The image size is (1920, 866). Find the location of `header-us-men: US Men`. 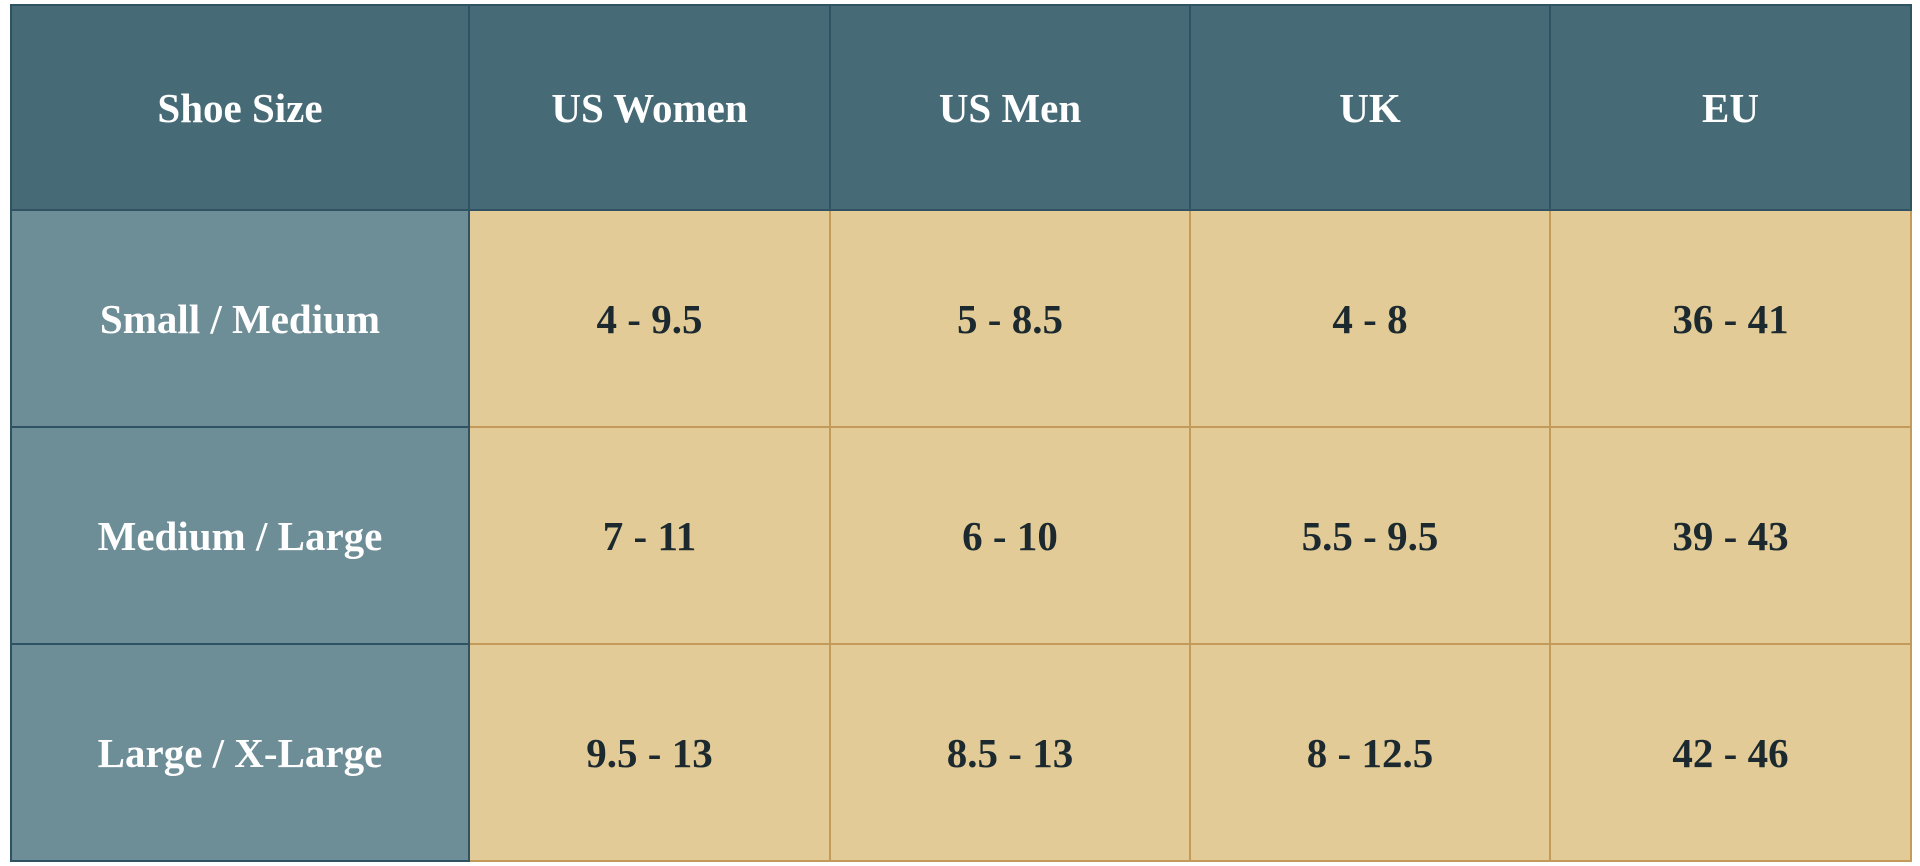

header-us-men: US Men is located at coordinates (1010, 107).